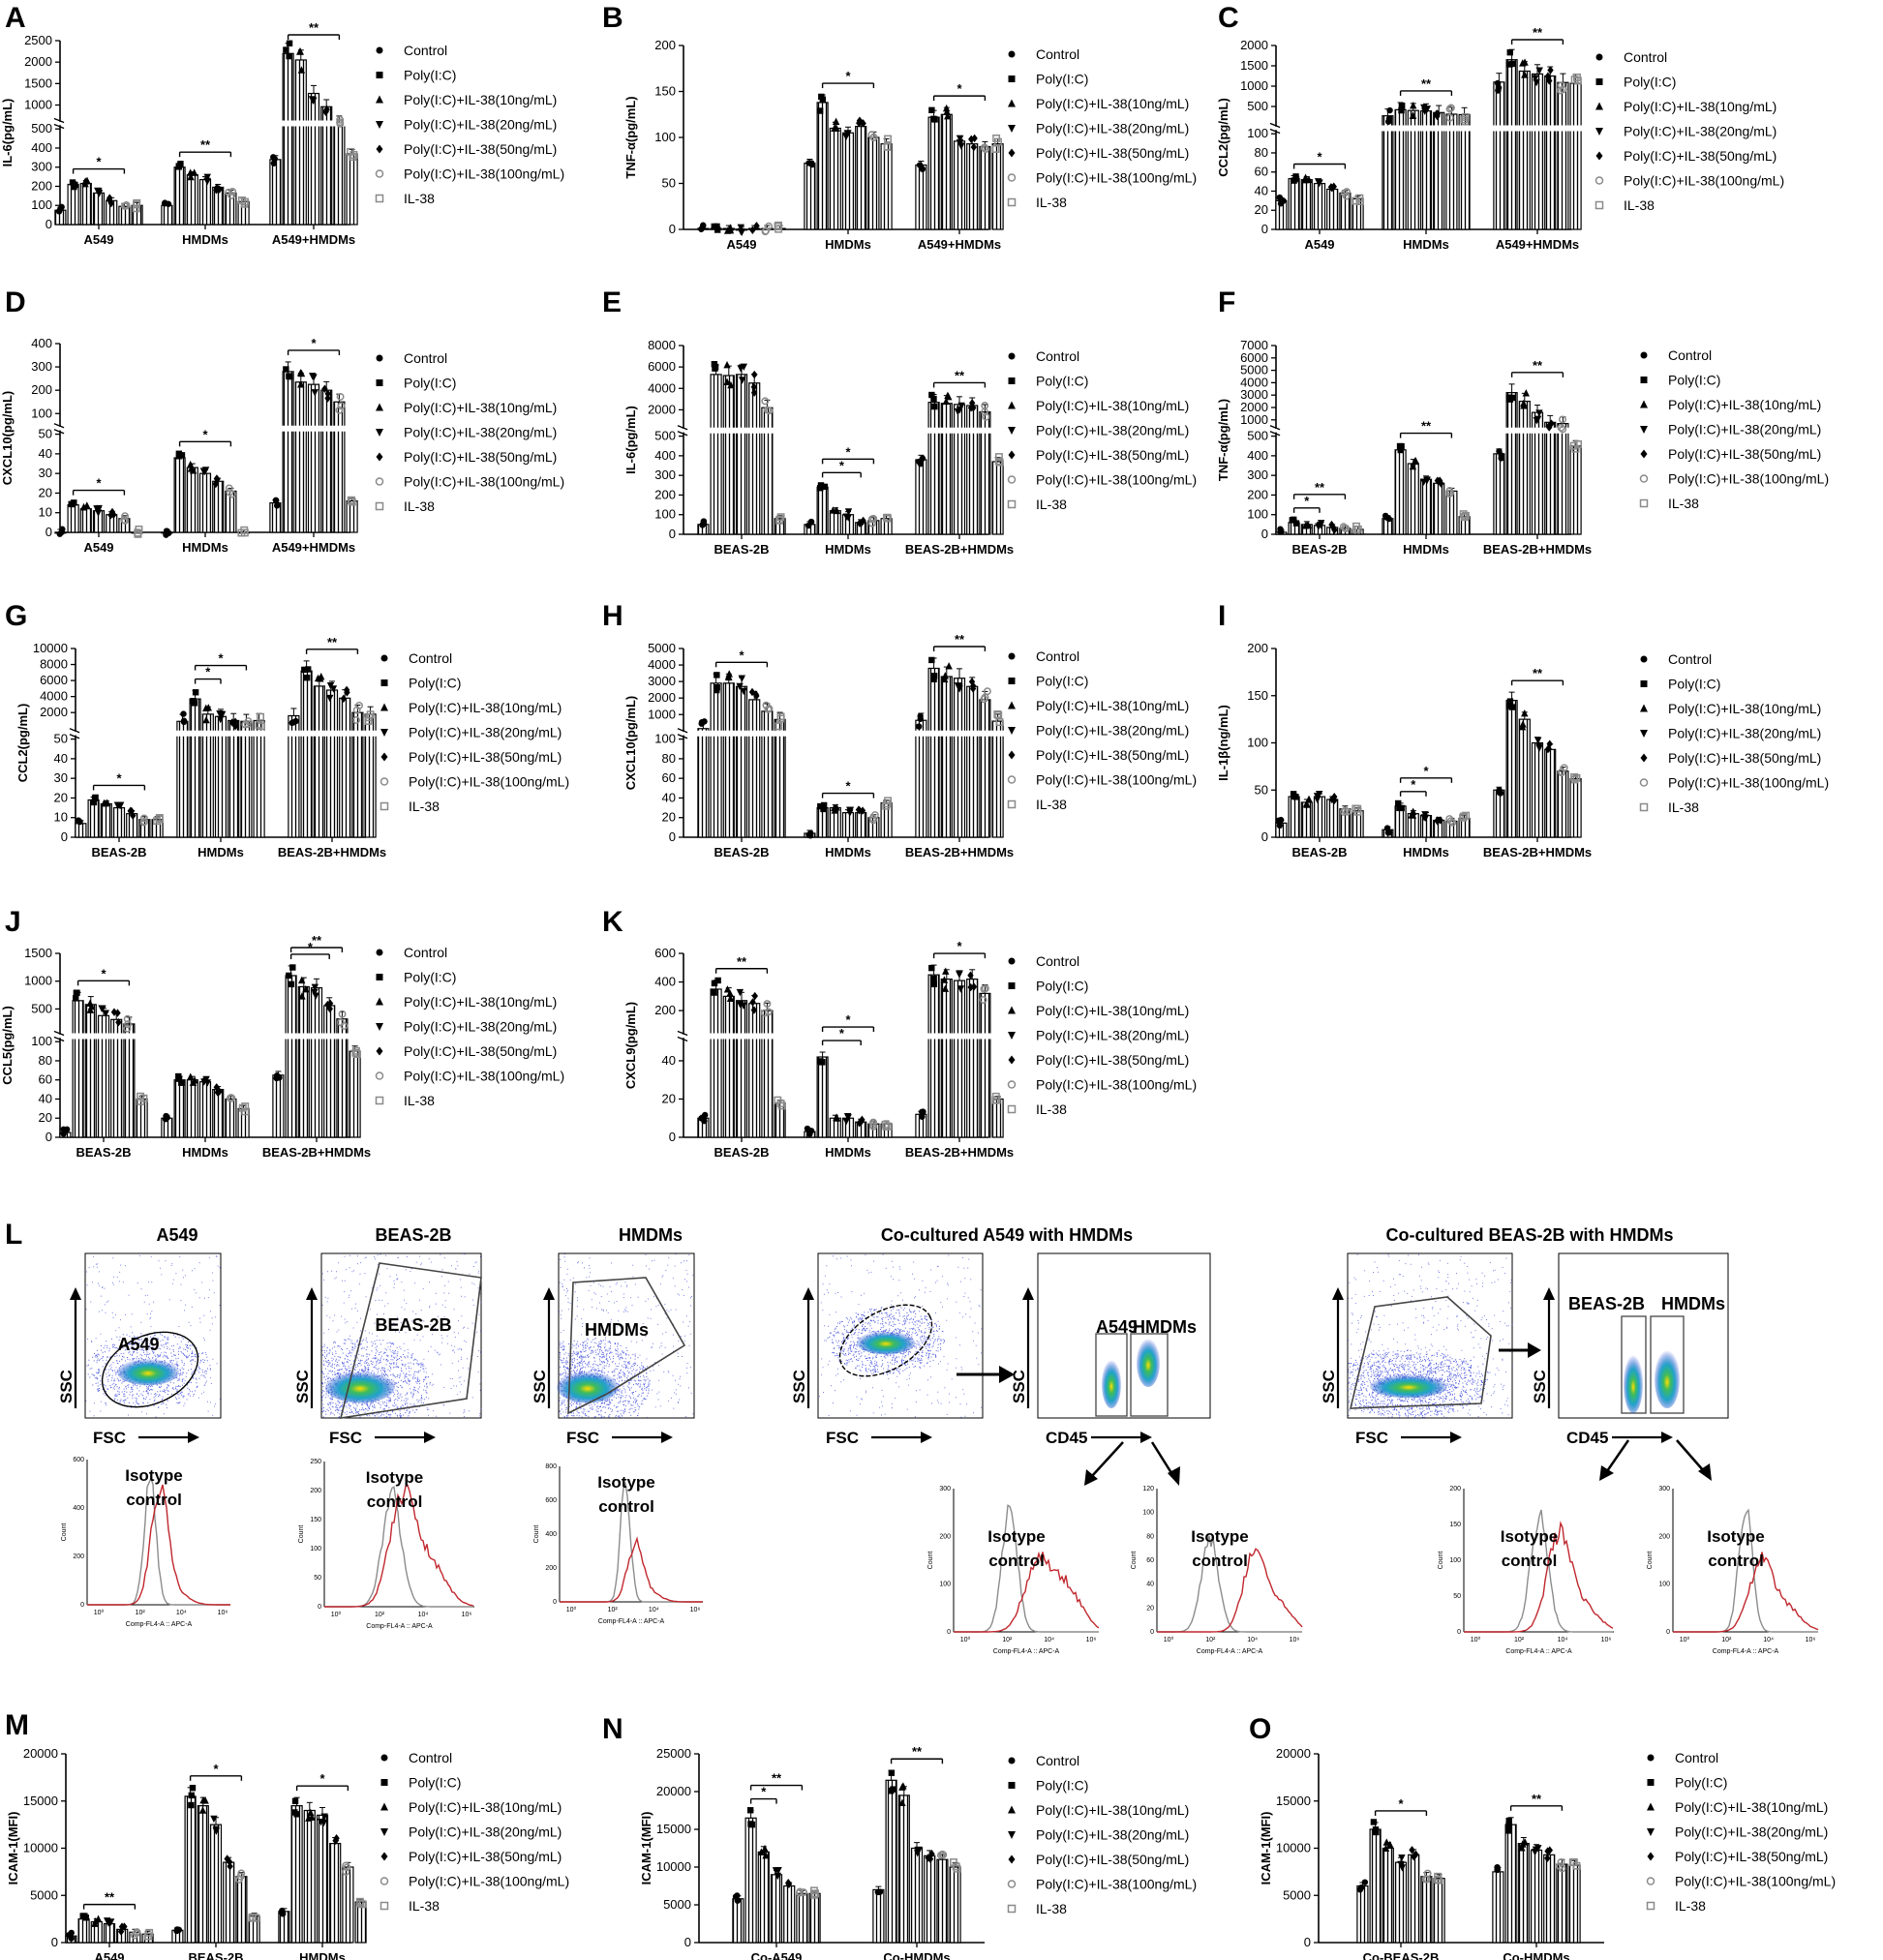 The width and height of the screenshot is (1883, 1960). I want to click on legend-label: Poly(I:C)+IL-38(20ng/mL), so click(485, 732).